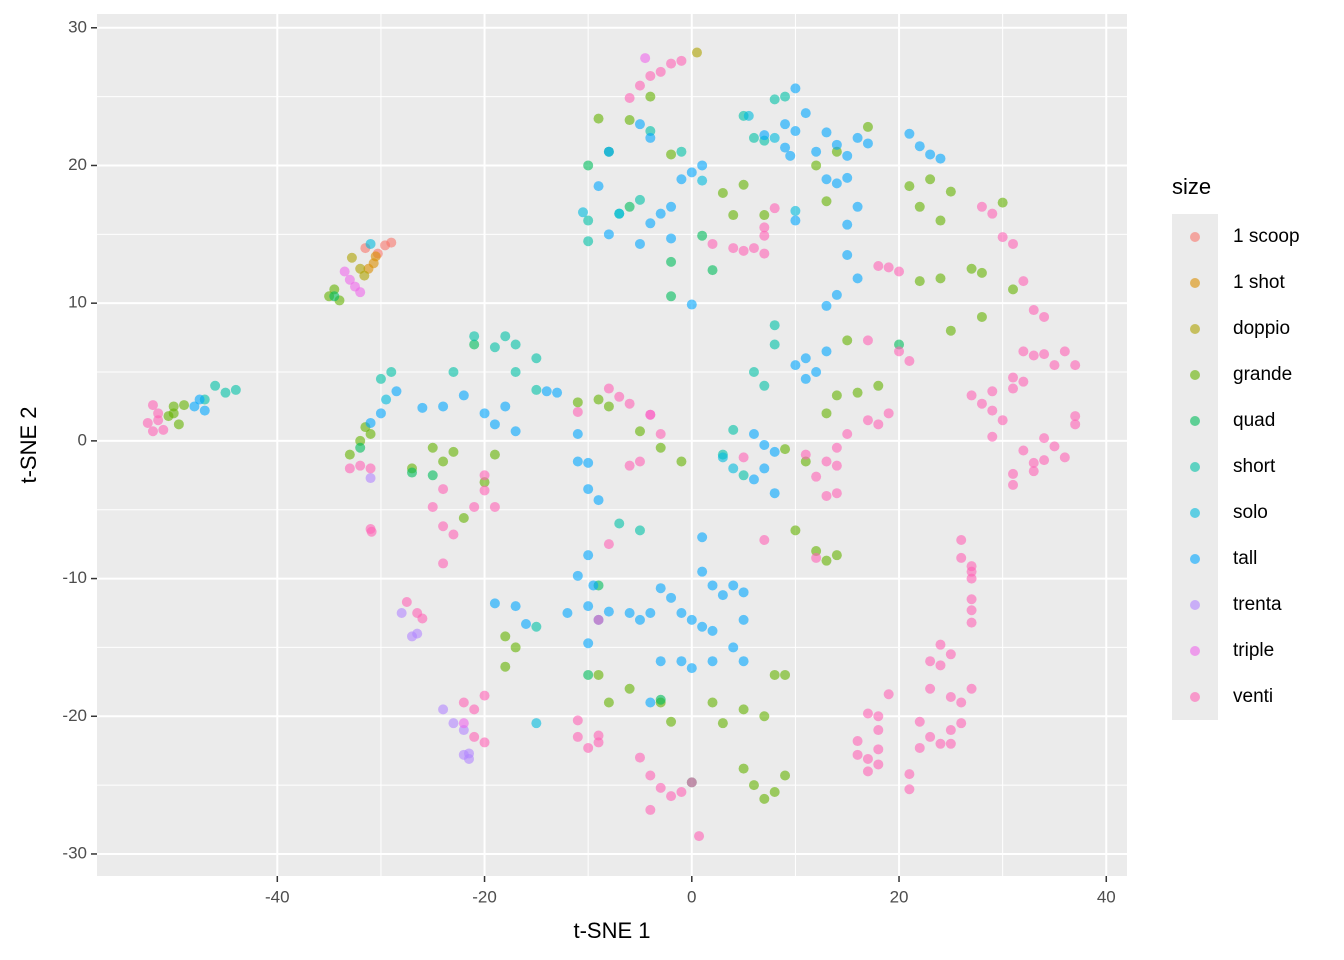 Image resolution: width=1344 pixels, height=960 pixels. What do you see at coordinates (1253, 650) in the screenshot?
I see `legend-label: triple` at bounding box center [1253, 650].